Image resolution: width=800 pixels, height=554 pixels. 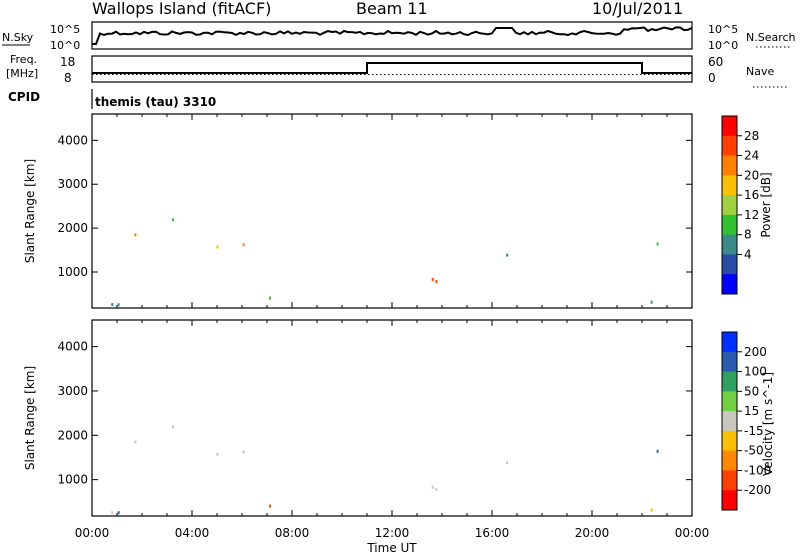 I want to click on beam-label: Beam 11, so click(x=392, y=9).